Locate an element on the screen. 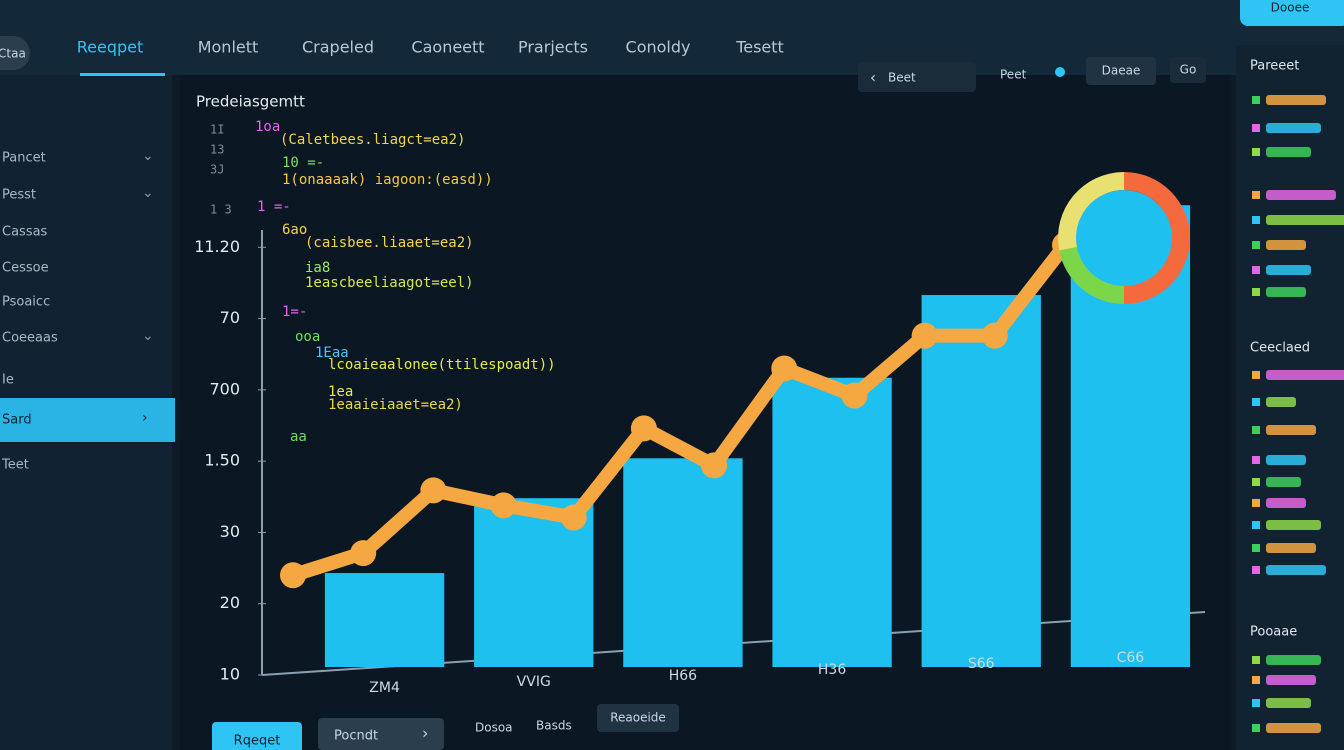  toolbar-button is located at coordinates (1121, 71).